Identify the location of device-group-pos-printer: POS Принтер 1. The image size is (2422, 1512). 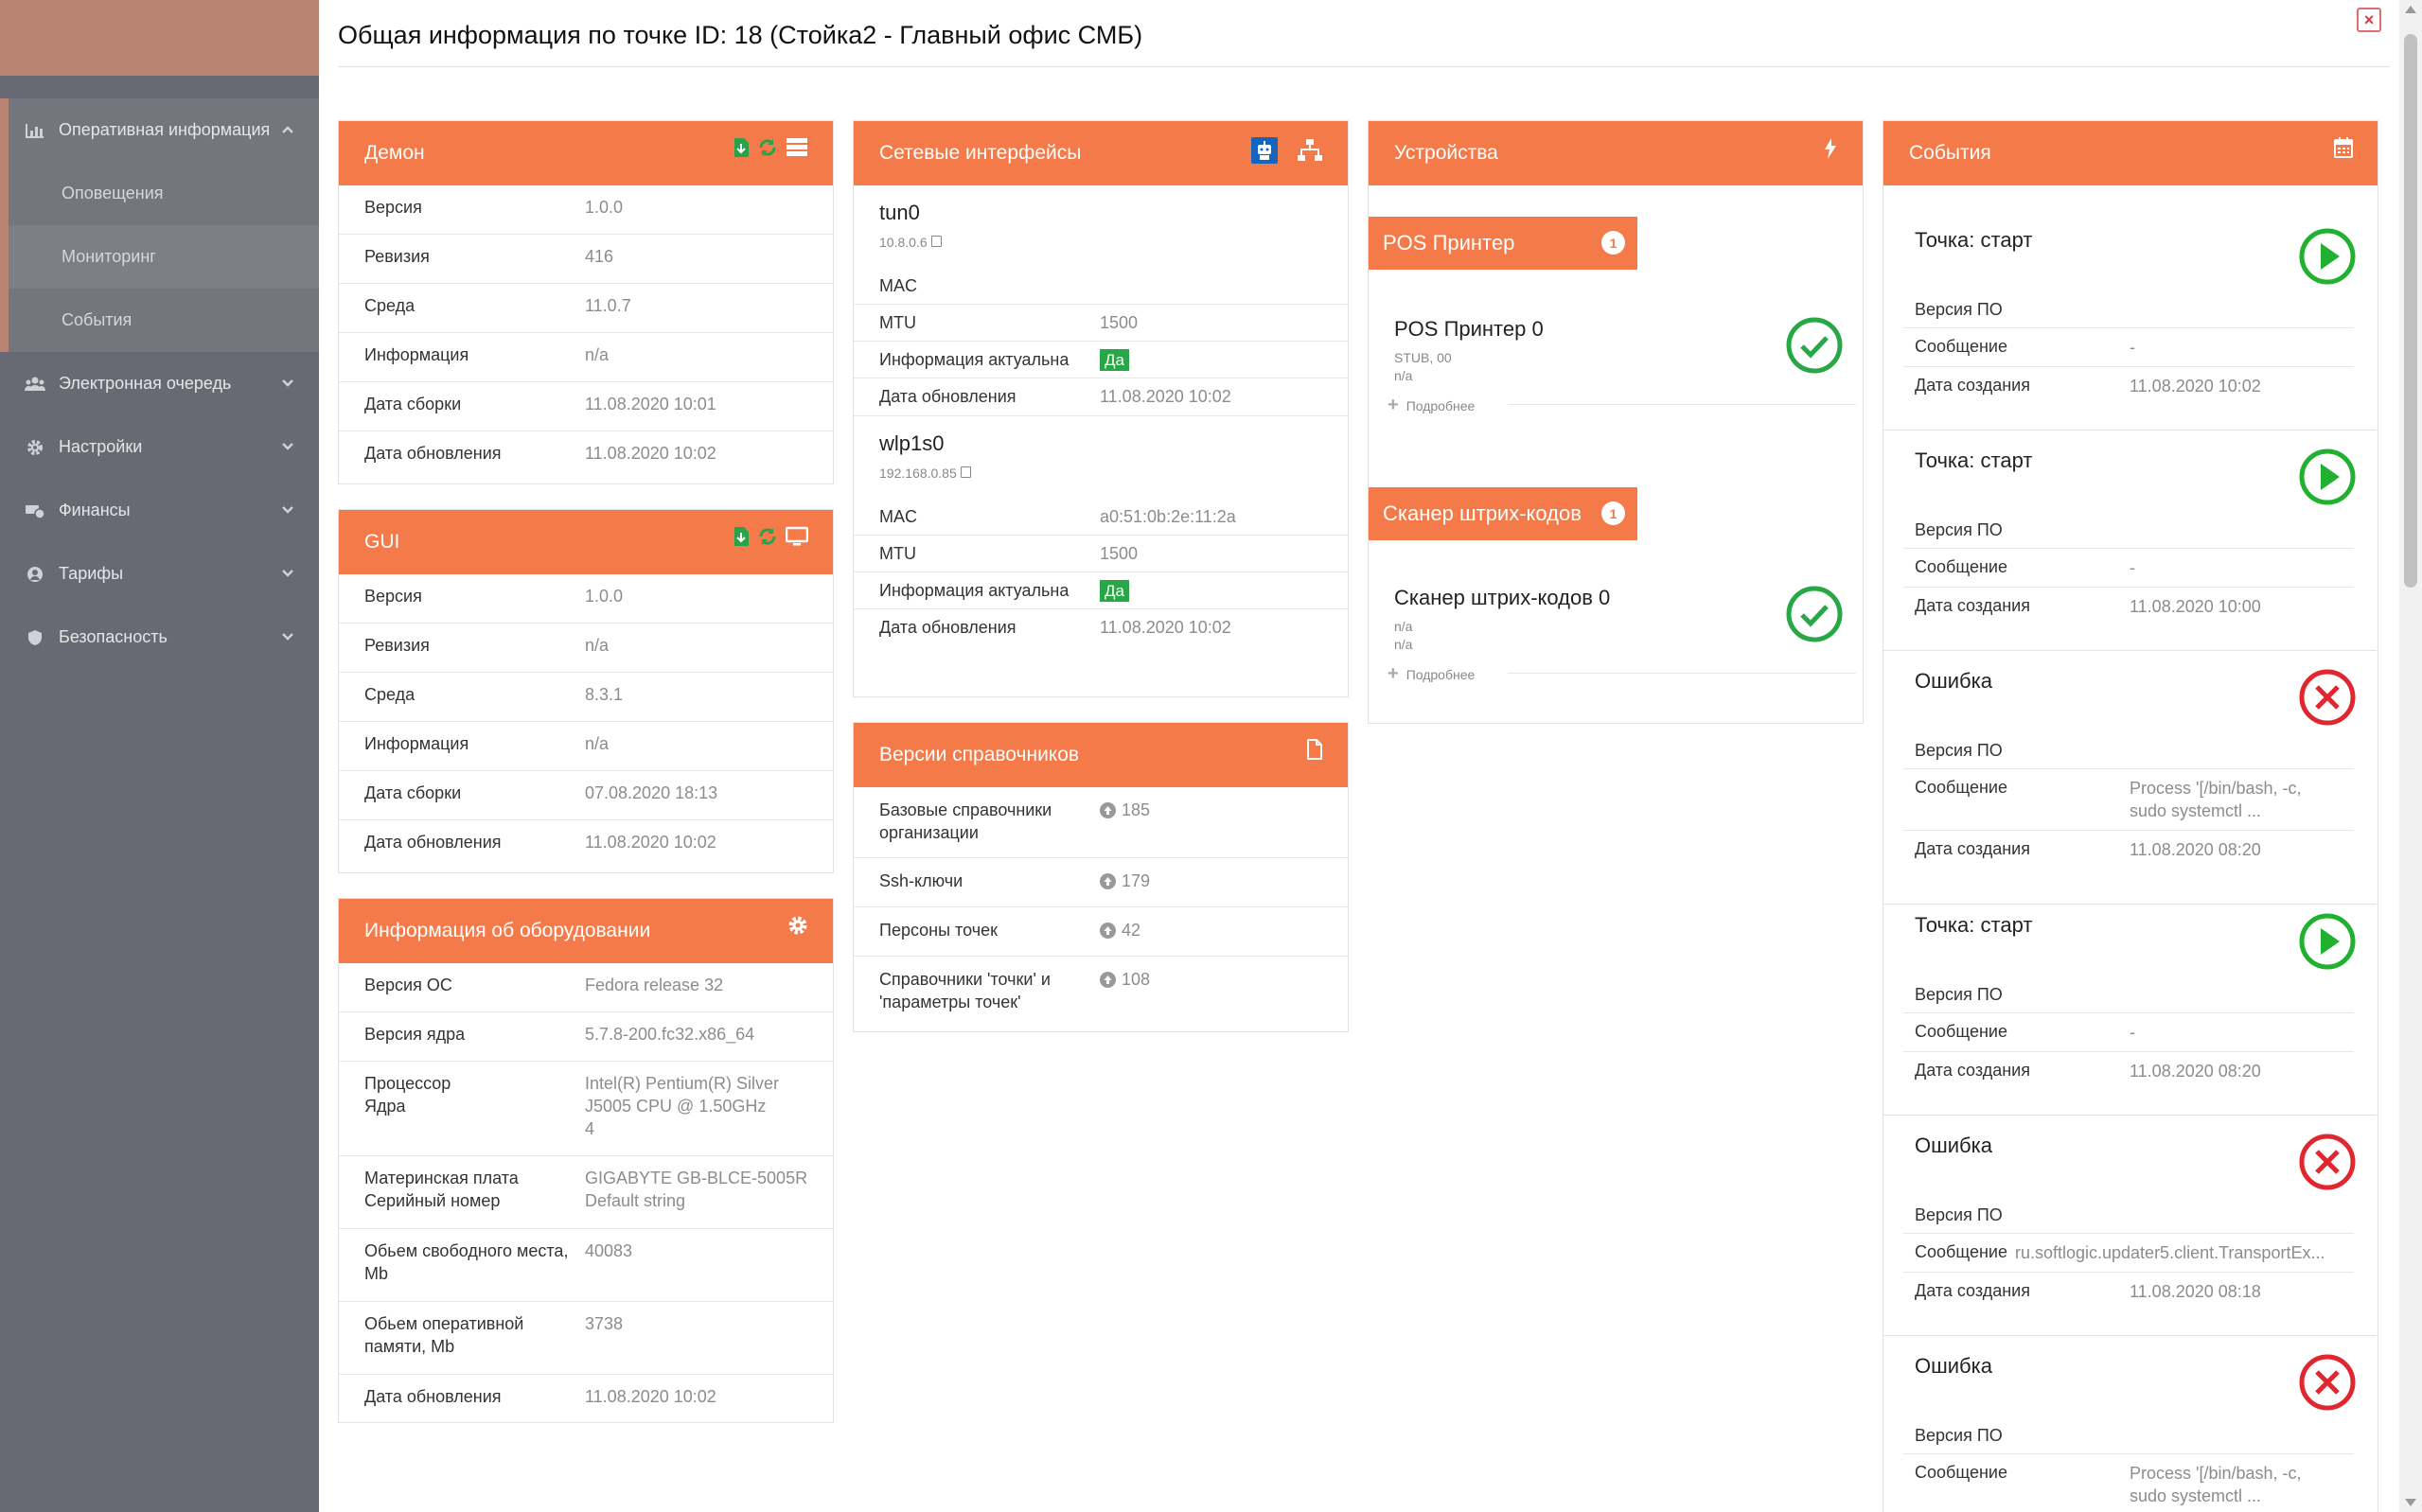
(1503, 243).